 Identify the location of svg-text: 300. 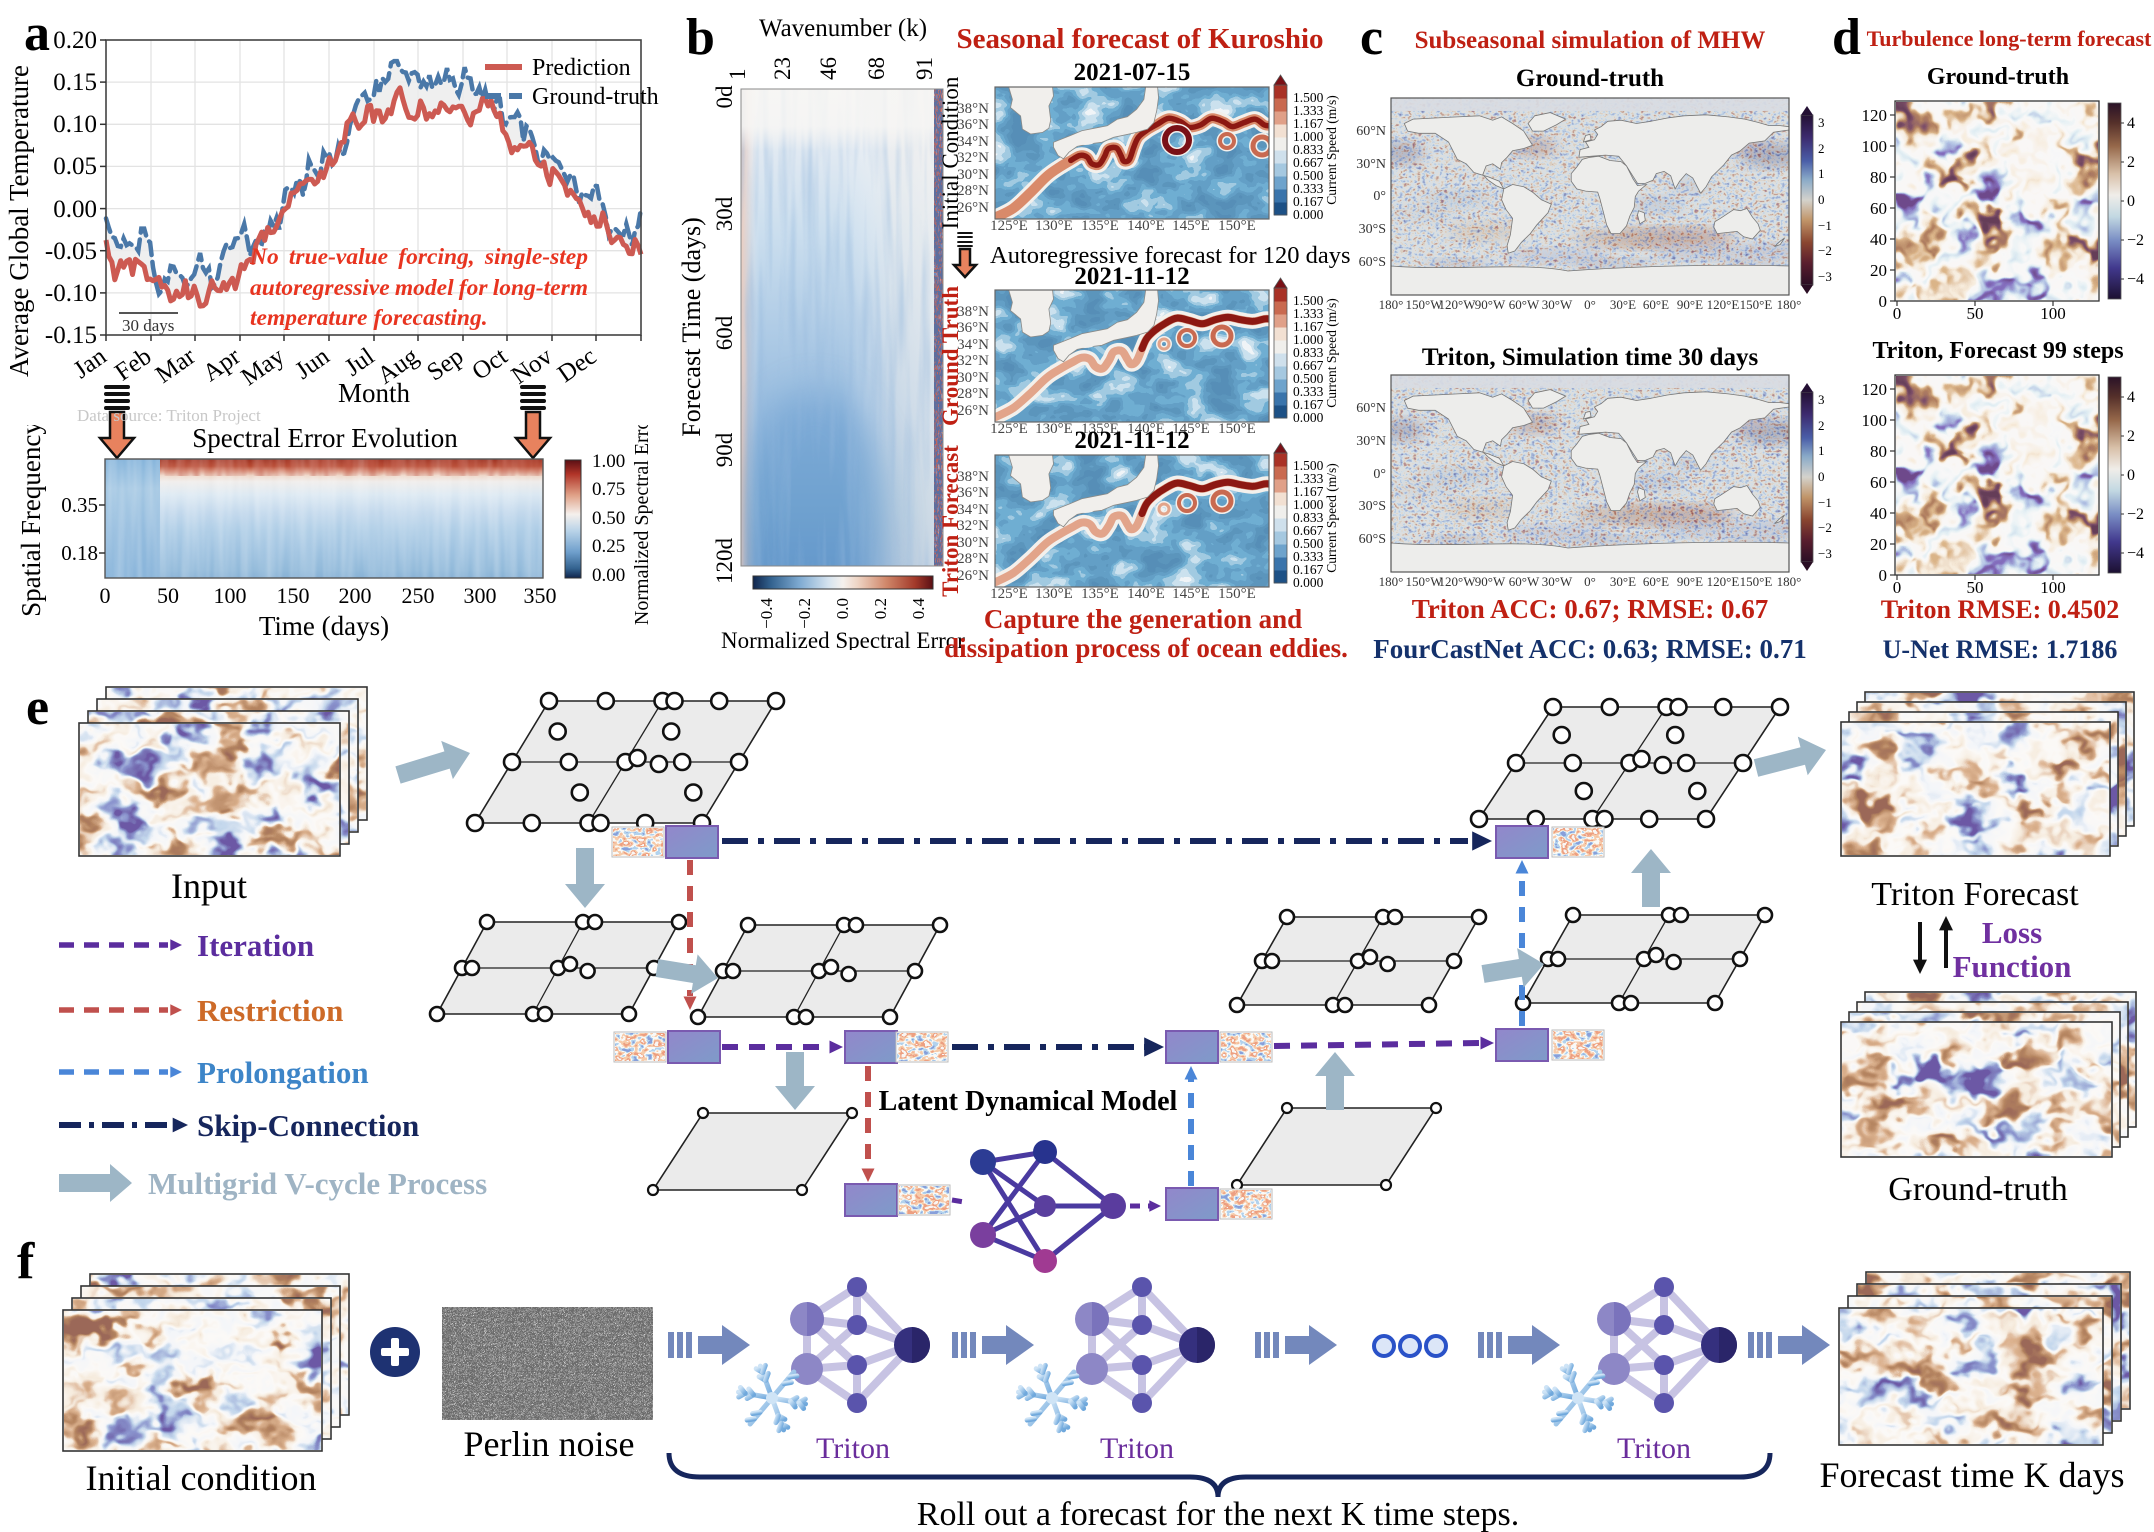
(480, 595).